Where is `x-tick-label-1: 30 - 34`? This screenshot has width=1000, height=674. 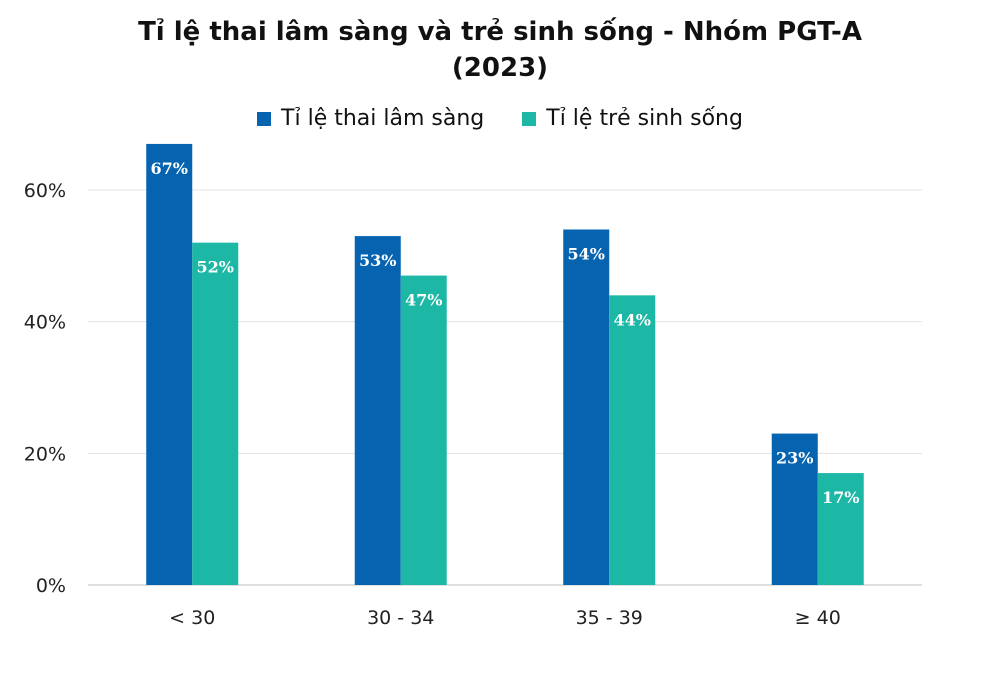 x-tick-label-1: 30 - 34 is located at coordinates (400, 618).